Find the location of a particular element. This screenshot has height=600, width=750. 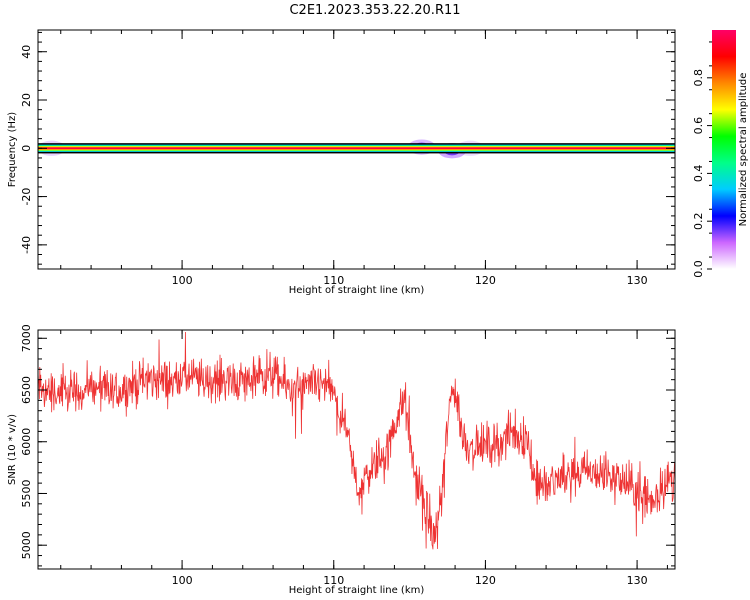

colorbar-scale is located at coordinates (724, 149).